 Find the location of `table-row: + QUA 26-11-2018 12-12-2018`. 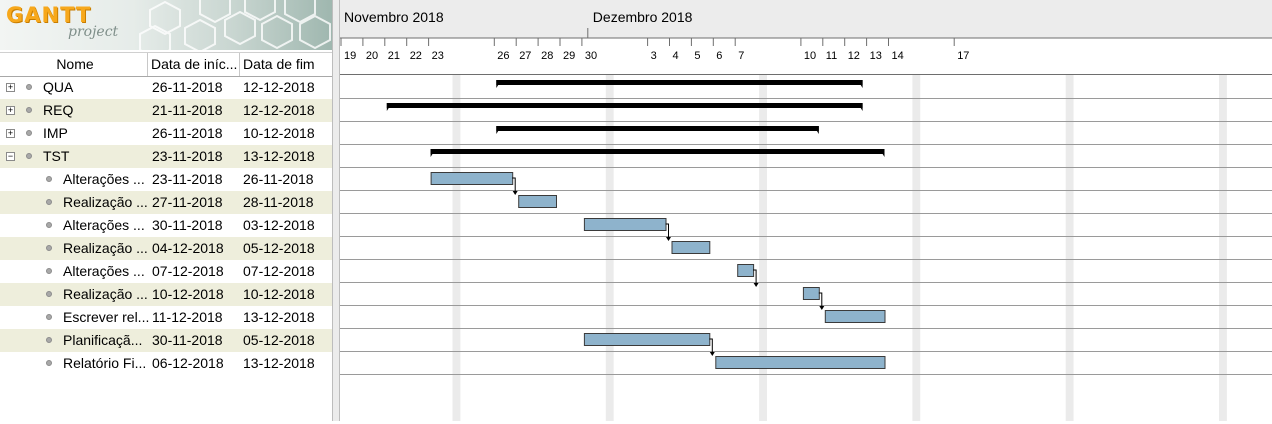

table-row: + QUA 26-11-2018 12-12-2018 is located at coordinates (166, 87).